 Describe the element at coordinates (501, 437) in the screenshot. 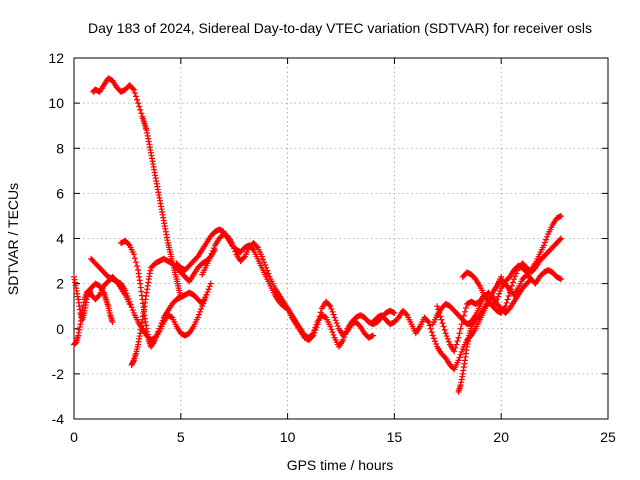

I see `x-tick-label: 20` at that location.